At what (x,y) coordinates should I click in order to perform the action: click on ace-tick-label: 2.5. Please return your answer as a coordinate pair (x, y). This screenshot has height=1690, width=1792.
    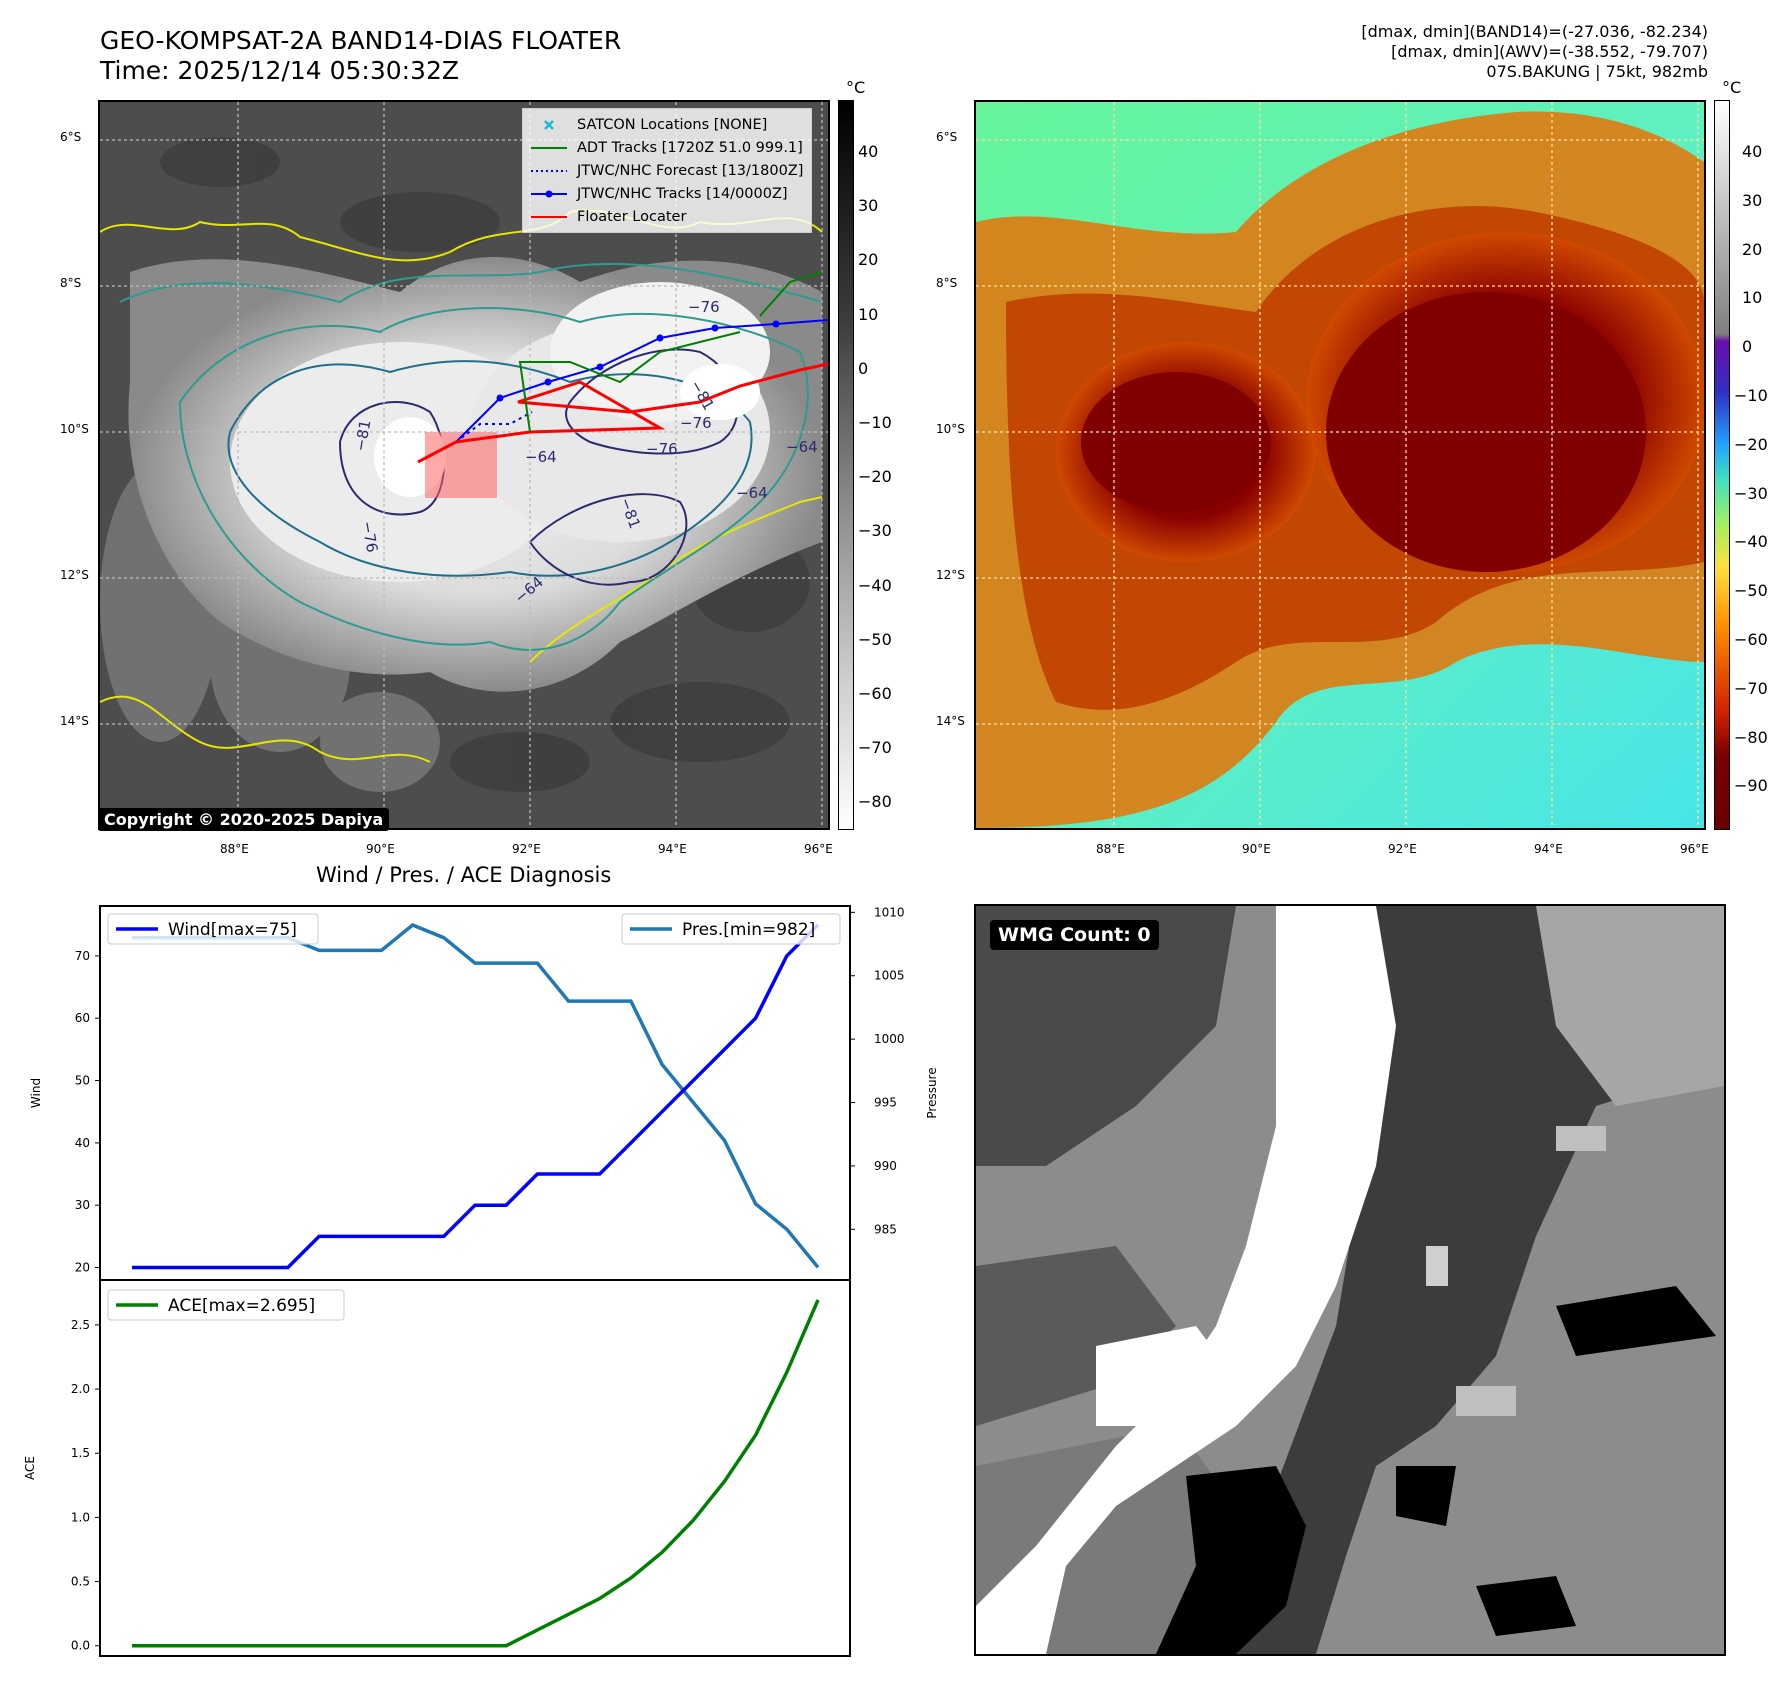
    Looking at the image, I should click on (80, 1325).